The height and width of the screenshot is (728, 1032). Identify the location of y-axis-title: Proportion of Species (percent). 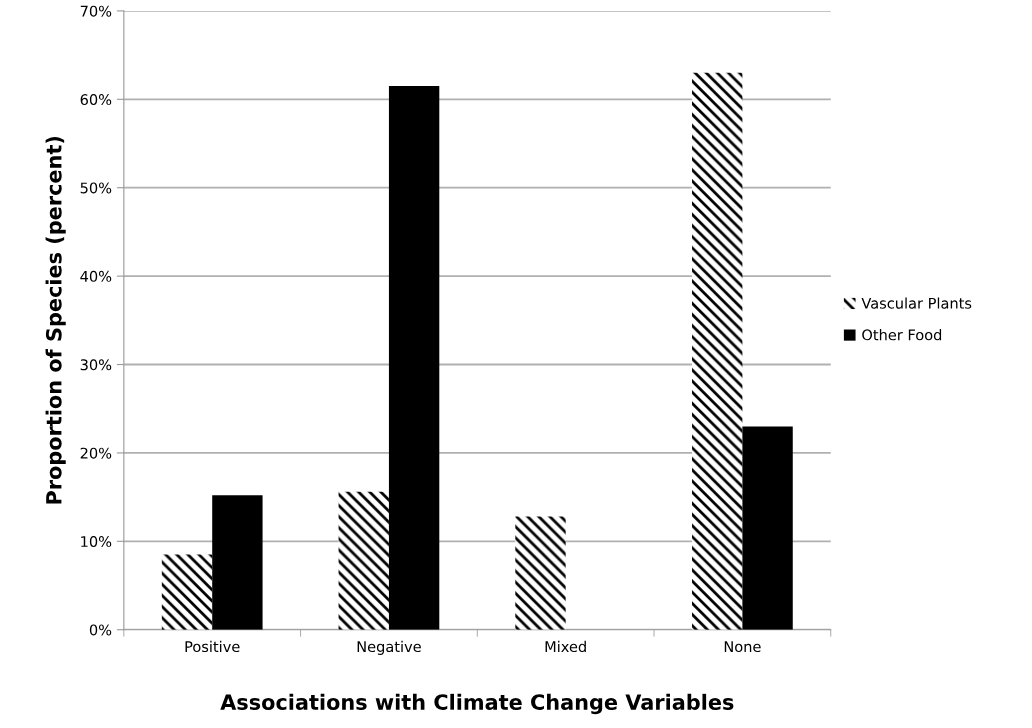
(55, 320).